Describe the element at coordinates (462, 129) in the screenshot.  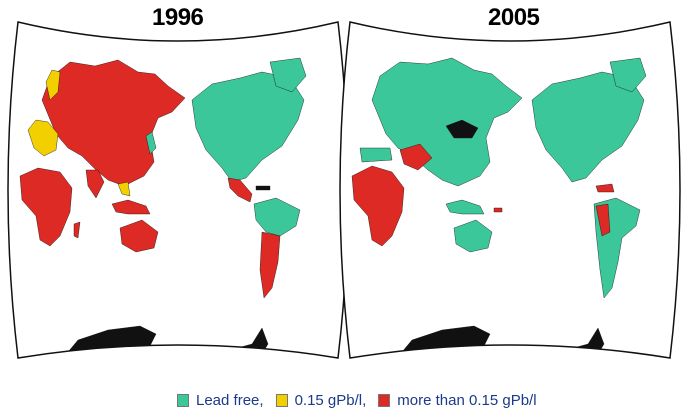
I see `region-mongolia-2005` at that location.